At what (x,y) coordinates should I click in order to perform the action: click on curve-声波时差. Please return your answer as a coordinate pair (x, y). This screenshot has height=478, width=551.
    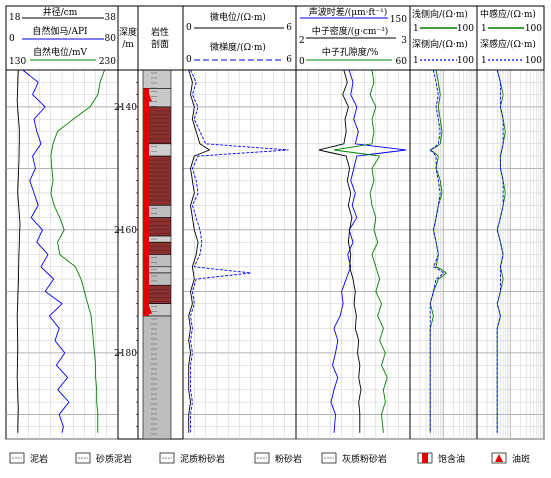
    Looking at the image, I should click on (368, 251).